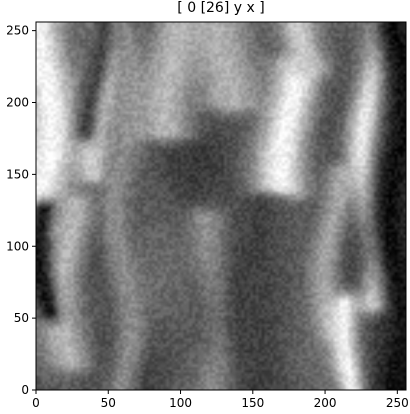 Image resolution: width=410 pixels, height=414 pixels. Describe the element at coordinates (21, 318) in the screenshot. I see `y-tick-label: 50` at that location.